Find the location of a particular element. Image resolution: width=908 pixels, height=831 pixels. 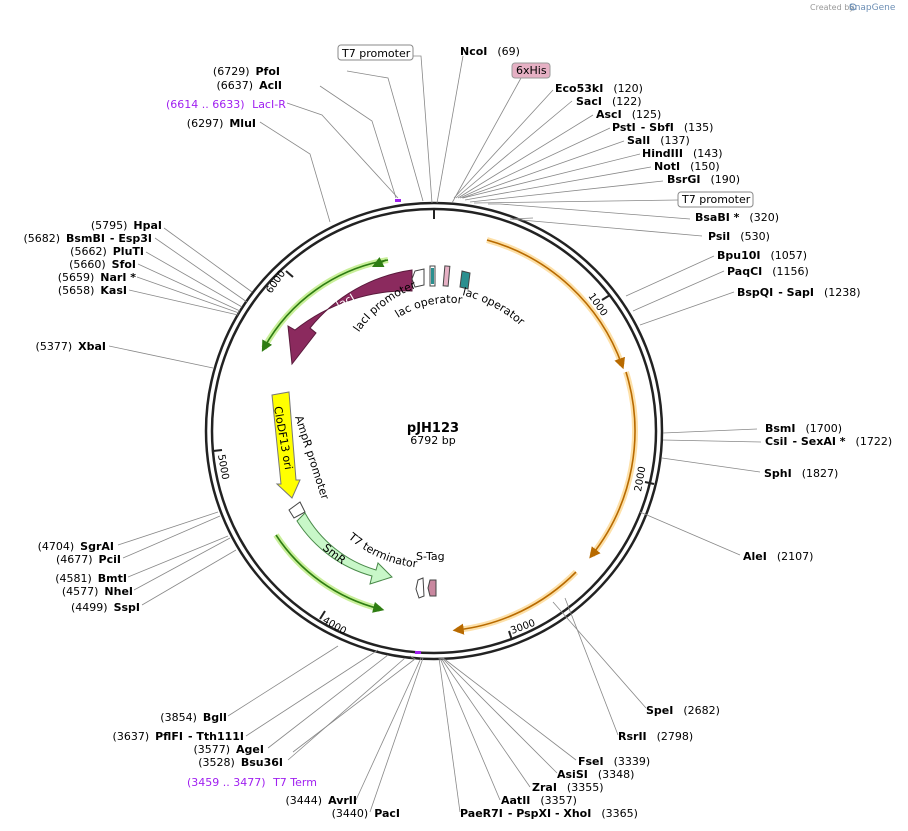

site-label-sspi: (4499) SspI is located at coordinates (105, 607).